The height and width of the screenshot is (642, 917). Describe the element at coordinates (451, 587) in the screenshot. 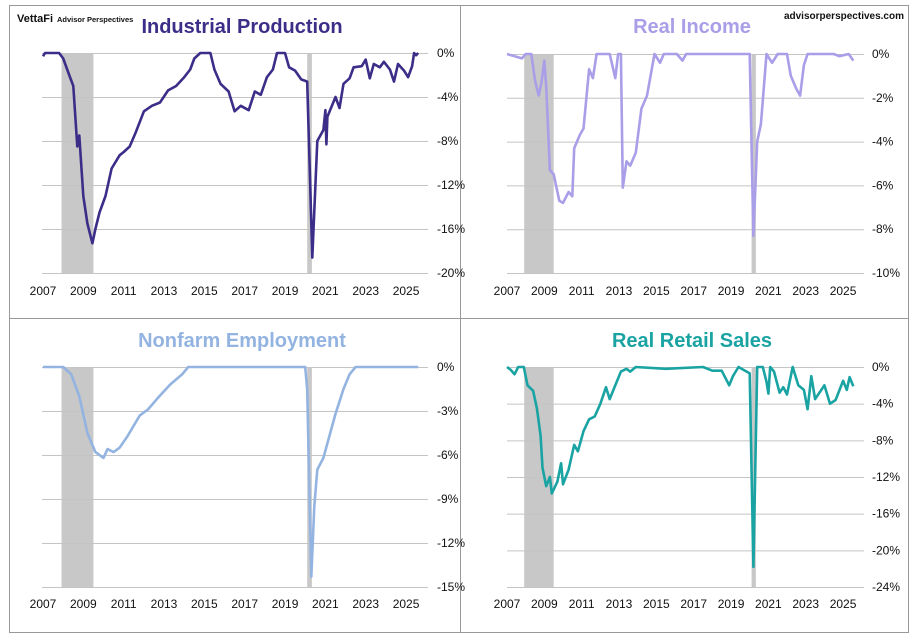

I see `y-tick-label: -15%` at that location.